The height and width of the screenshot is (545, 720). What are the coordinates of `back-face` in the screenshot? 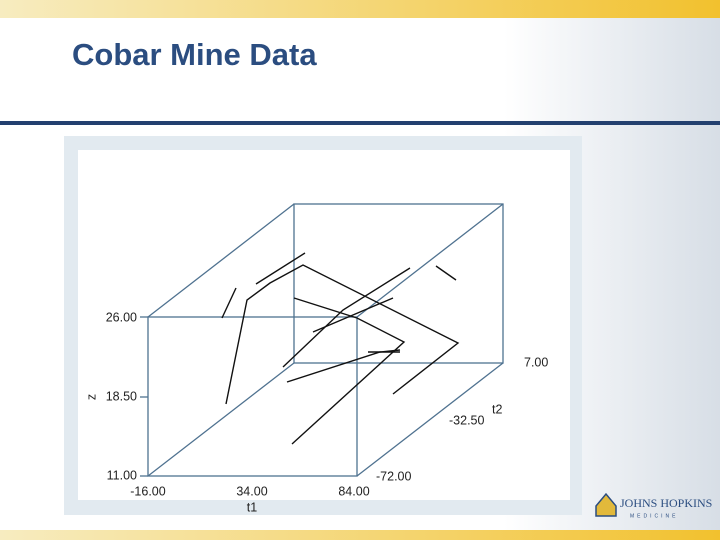 It's located at (398, 283).